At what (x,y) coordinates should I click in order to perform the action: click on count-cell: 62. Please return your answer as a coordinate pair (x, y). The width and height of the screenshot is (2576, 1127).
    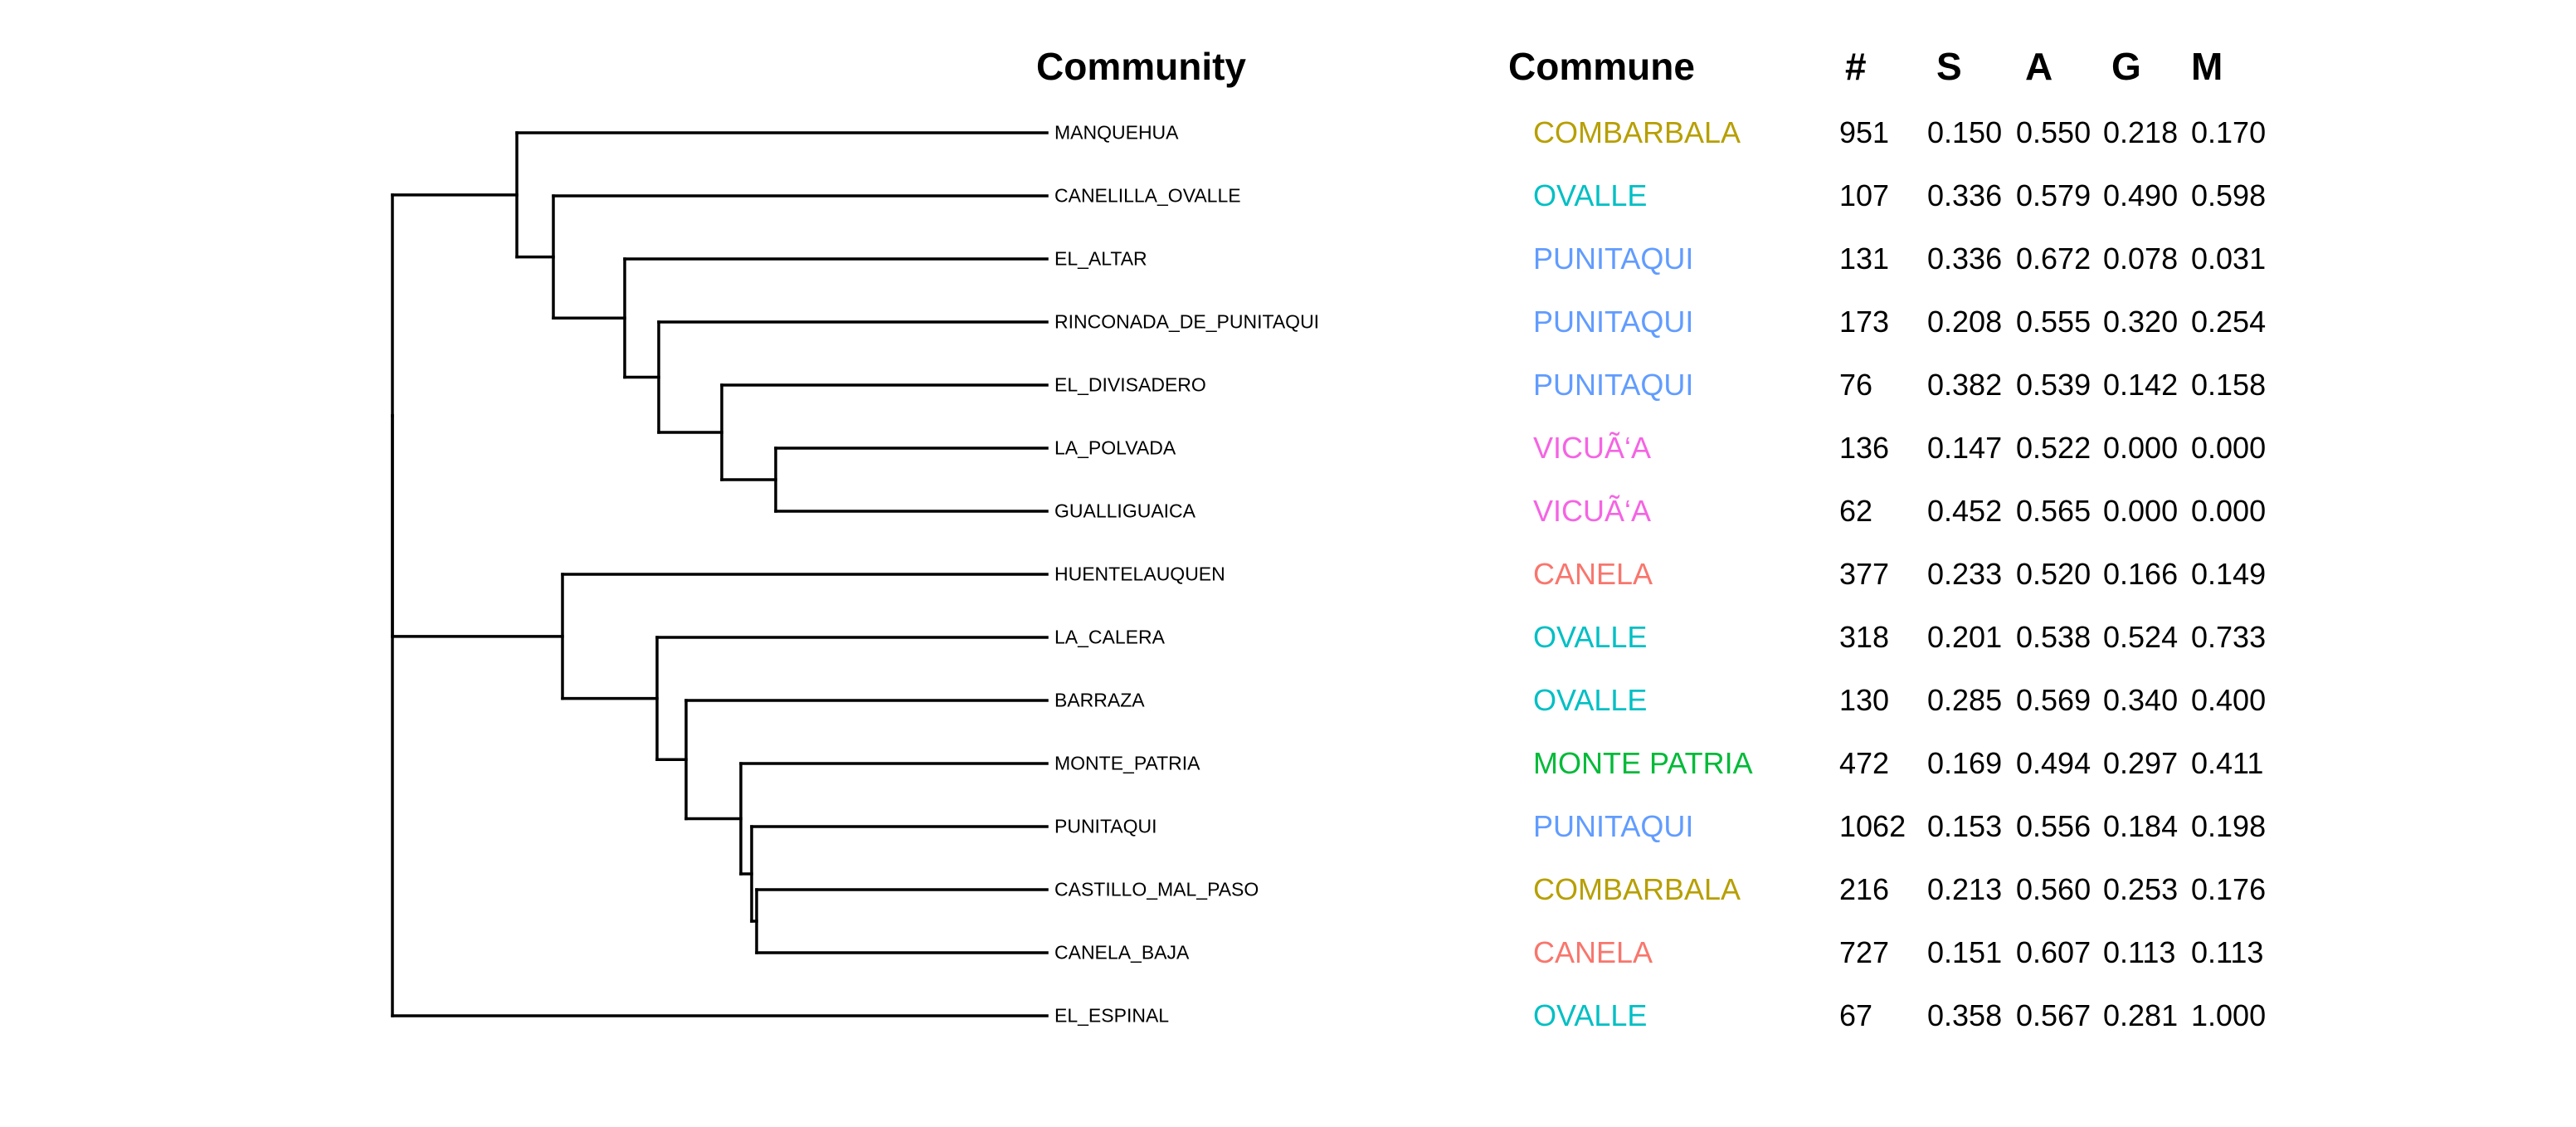
    Looking at the image, I should click on (1856, 511).